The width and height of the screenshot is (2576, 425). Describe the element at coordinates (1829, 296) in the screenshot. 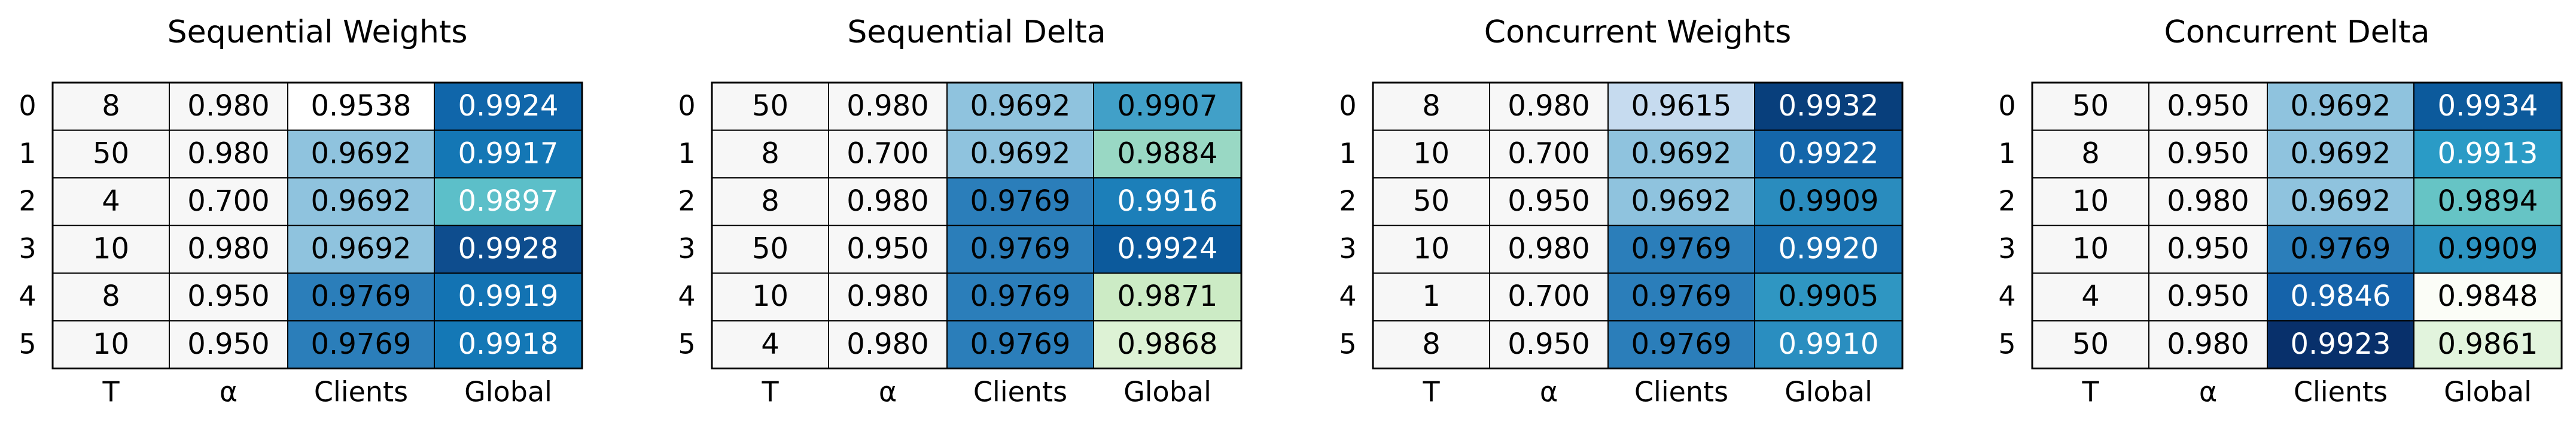

I see `cell-value: 0.9905` at that location.